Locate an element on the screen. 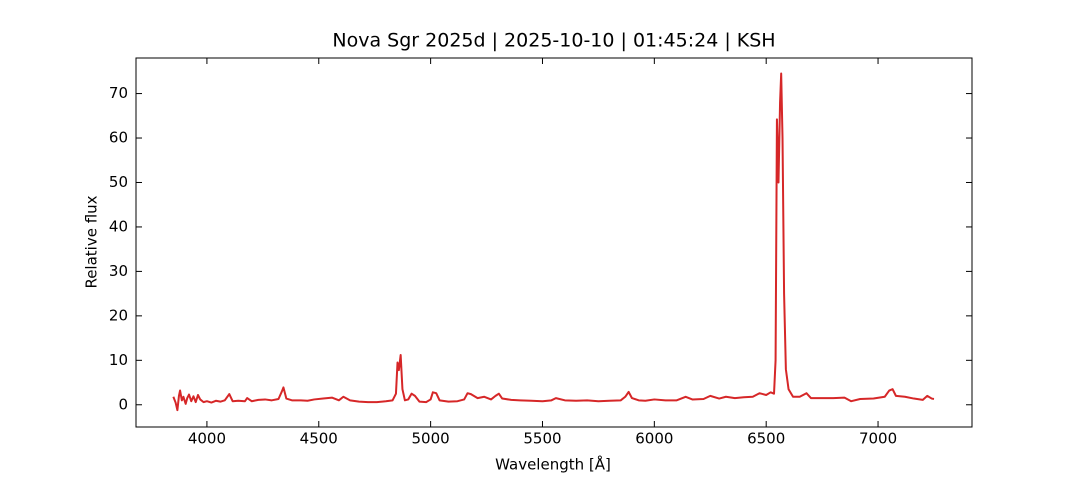  y-tick-label: 0 is located at coordinates (123, 404).